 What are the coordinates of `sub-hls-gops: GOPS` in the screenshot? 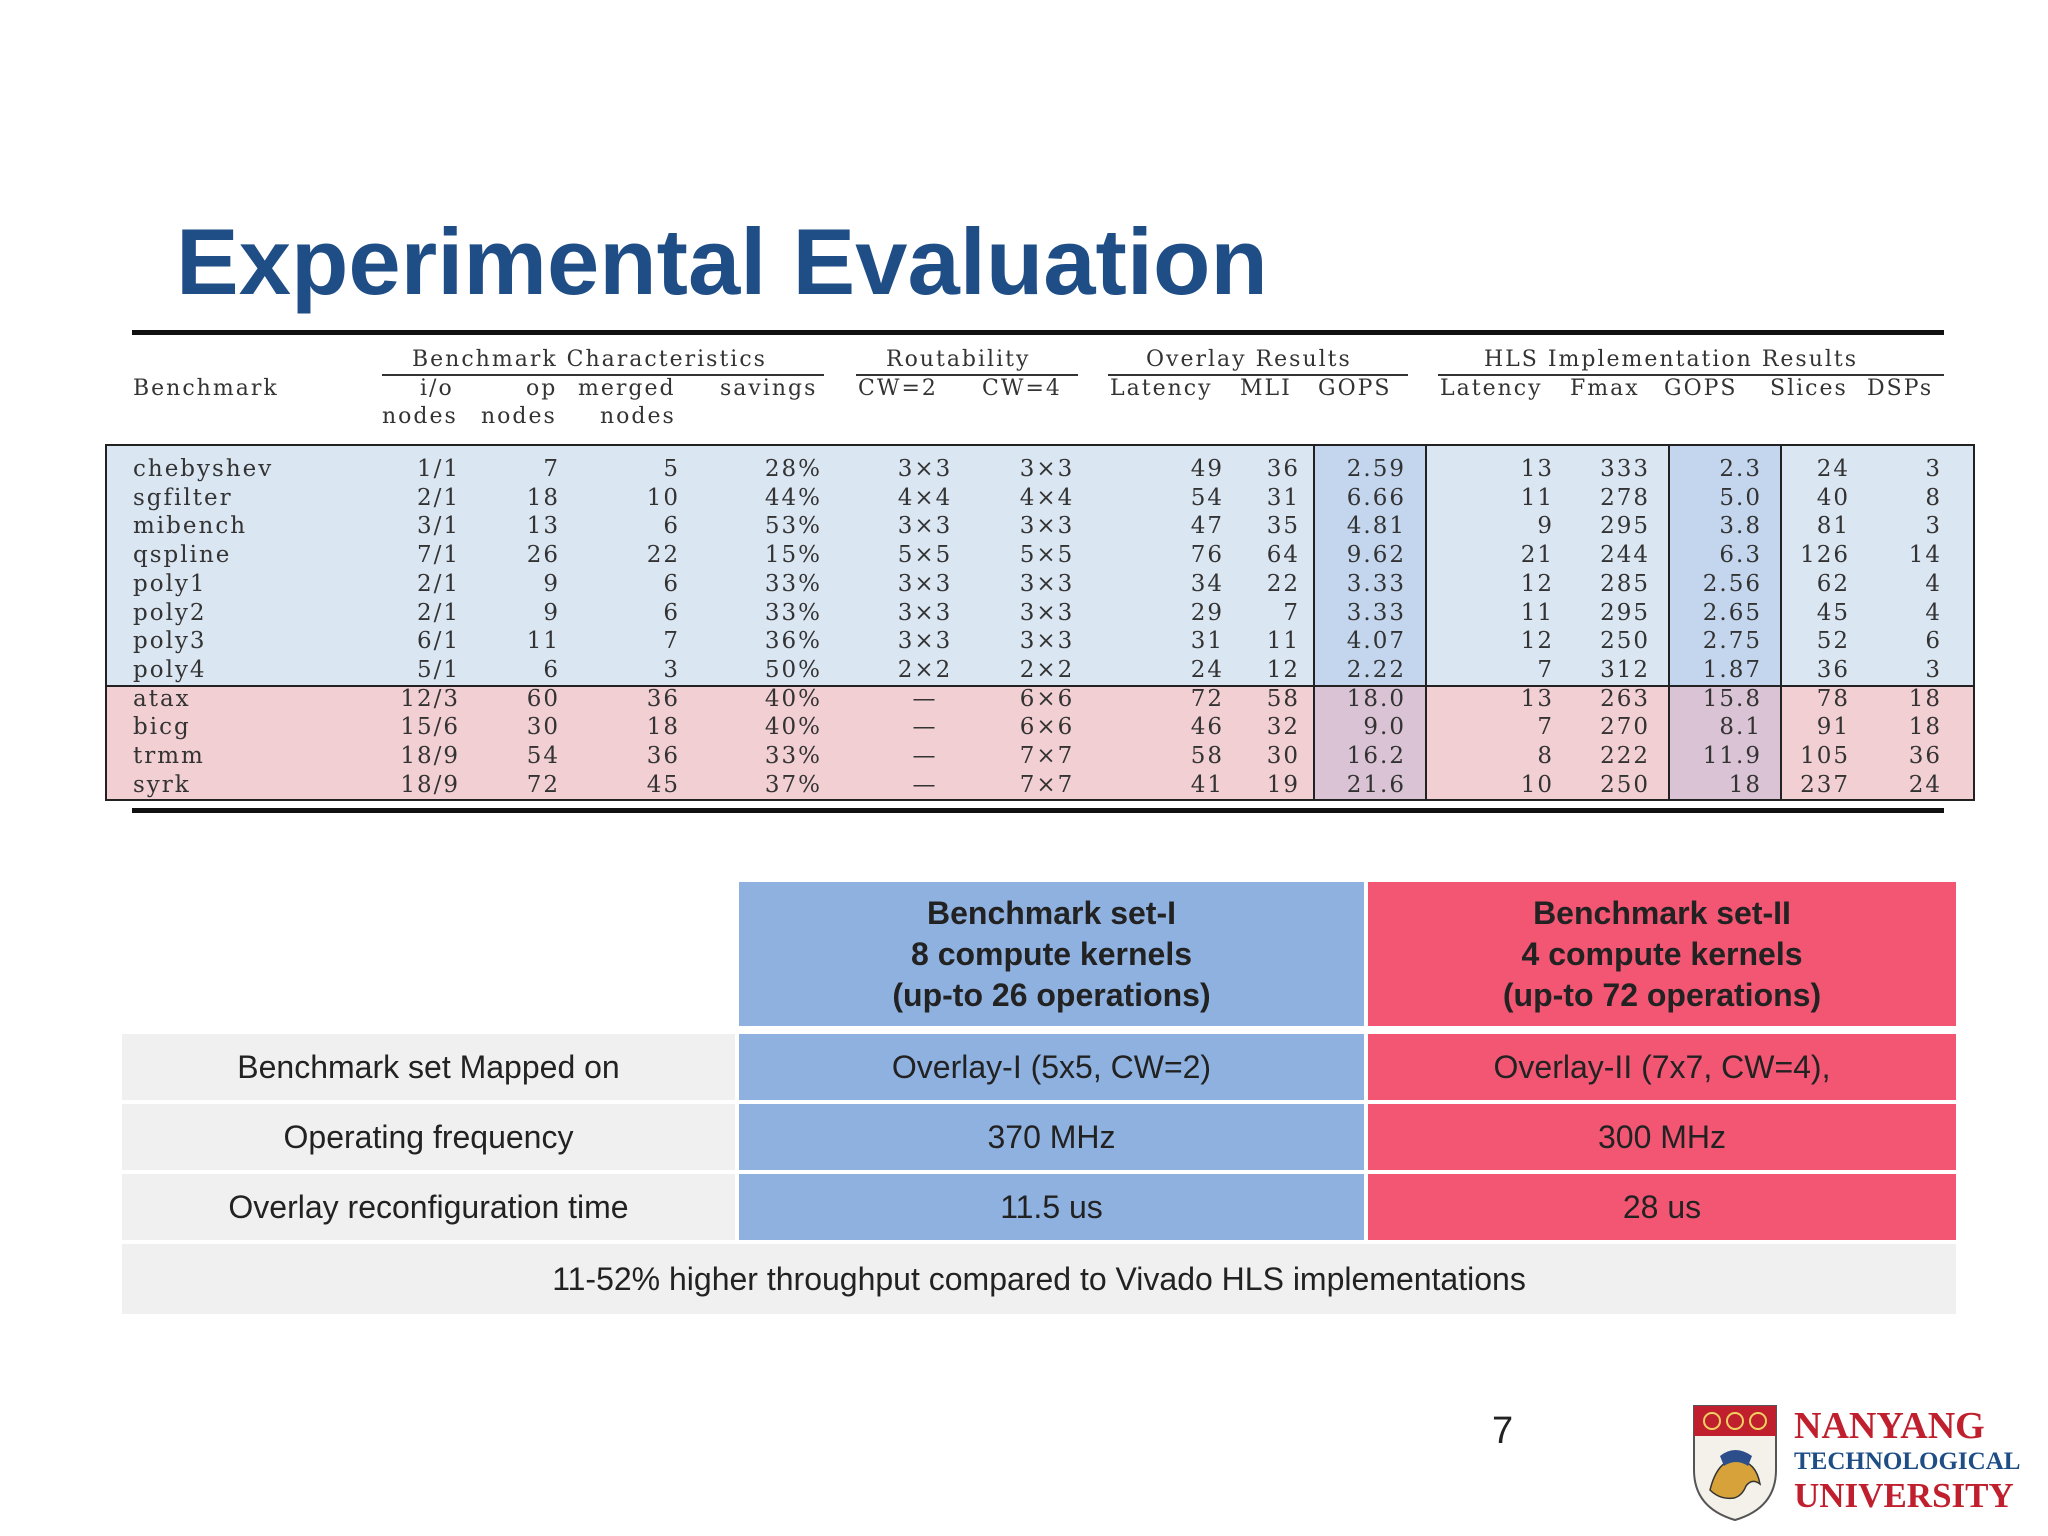 It's located at (1701, 388).